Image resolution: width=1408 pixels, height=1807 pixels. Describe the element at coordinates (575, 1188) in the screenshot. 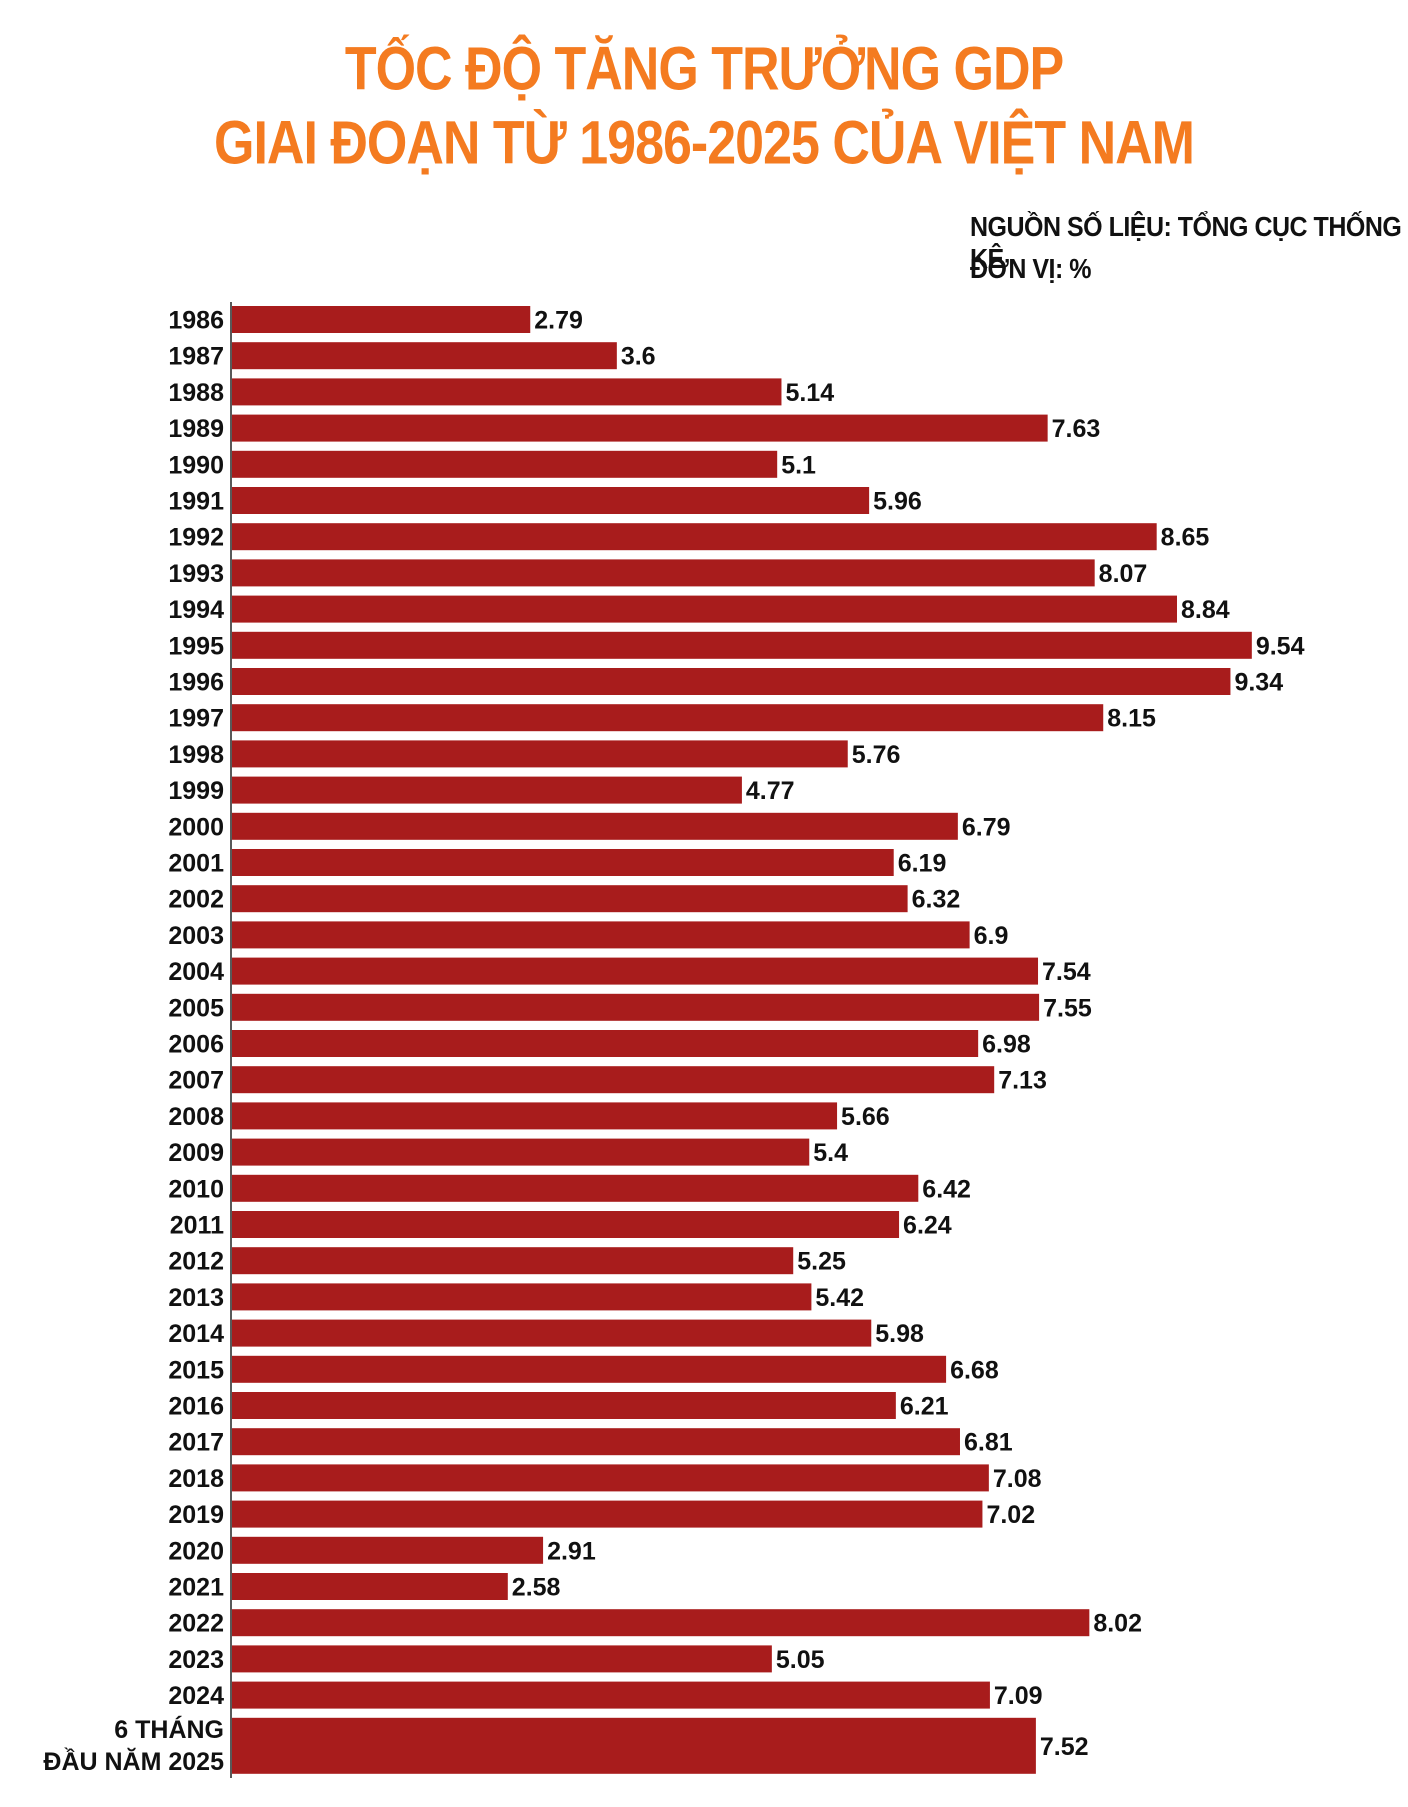

I see `bar-2010` at that location.